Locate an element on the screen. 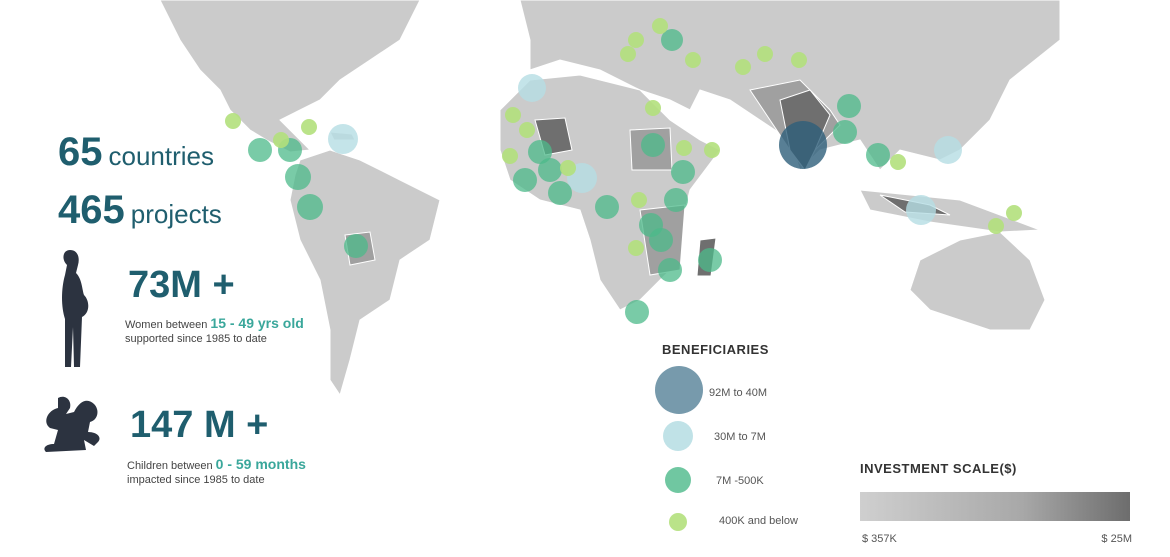  legend-label: 400K and below is located at coordinates (758, 521).